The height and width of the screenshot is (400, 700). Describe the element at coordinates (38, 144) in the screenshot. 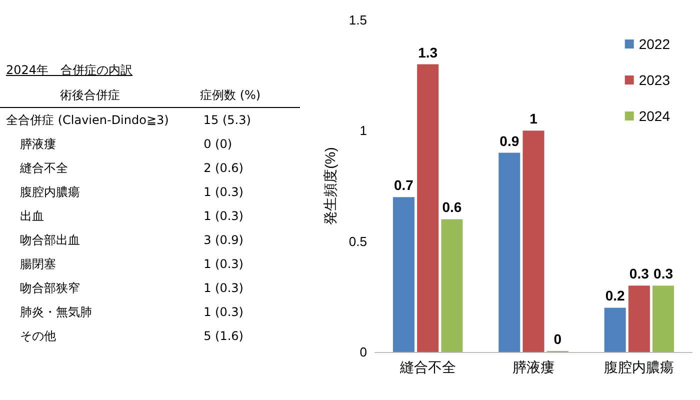

I see `category-label: 膵液瘻` at that location.